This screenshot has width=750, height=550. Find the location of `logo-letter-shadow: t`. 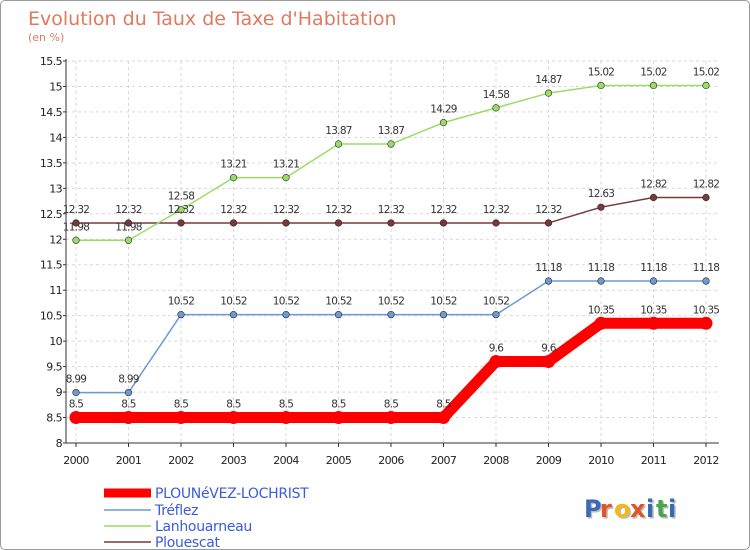

logo-letter-shadow: t is located at coordinates (664, 511).